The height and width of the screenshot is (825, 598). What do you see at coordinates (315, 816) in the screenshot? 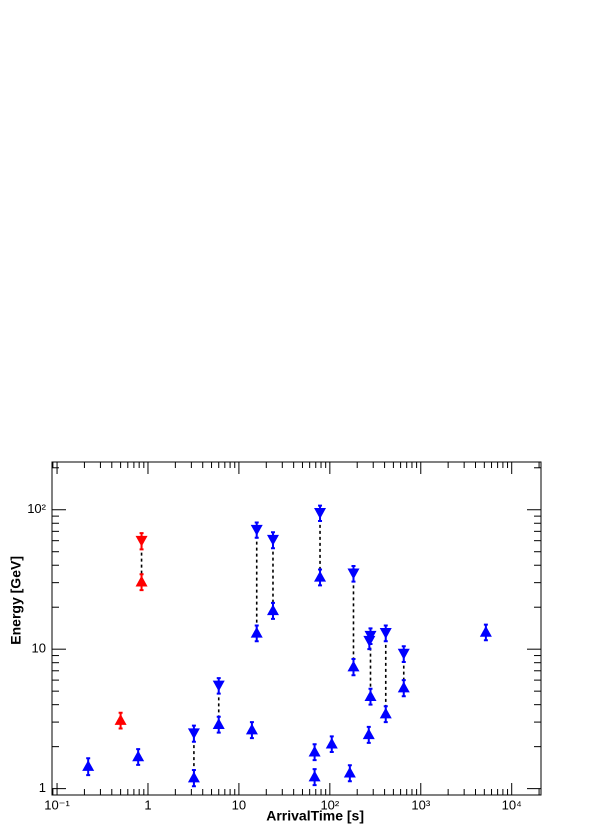
I see `x-axis-title: ArrivalTime [s]` at bounding box center [315, 816].